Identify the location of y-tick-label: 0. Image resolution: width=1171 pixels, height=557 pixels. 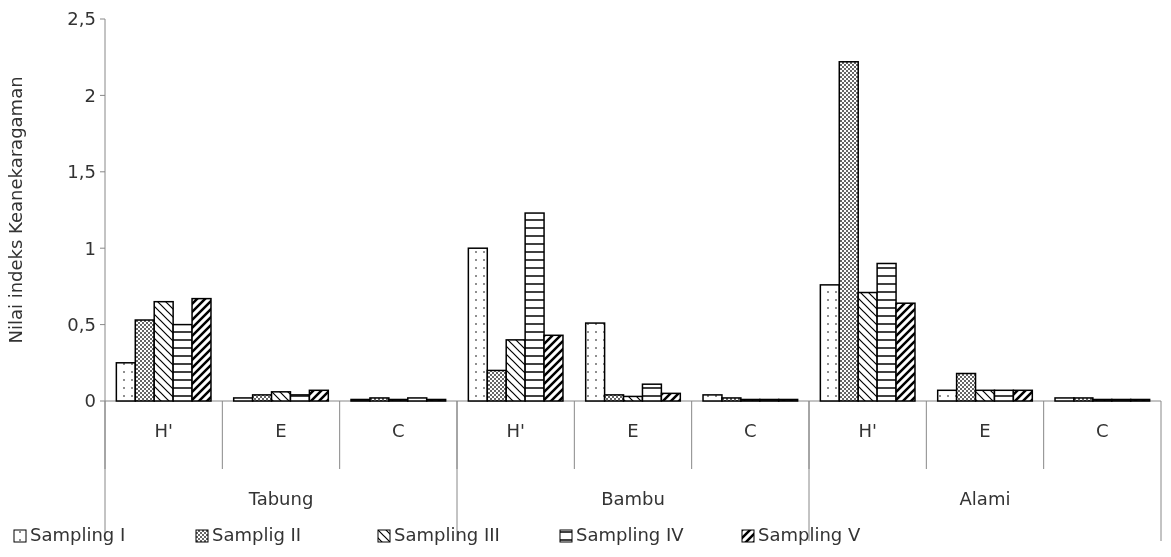
(90, 401).